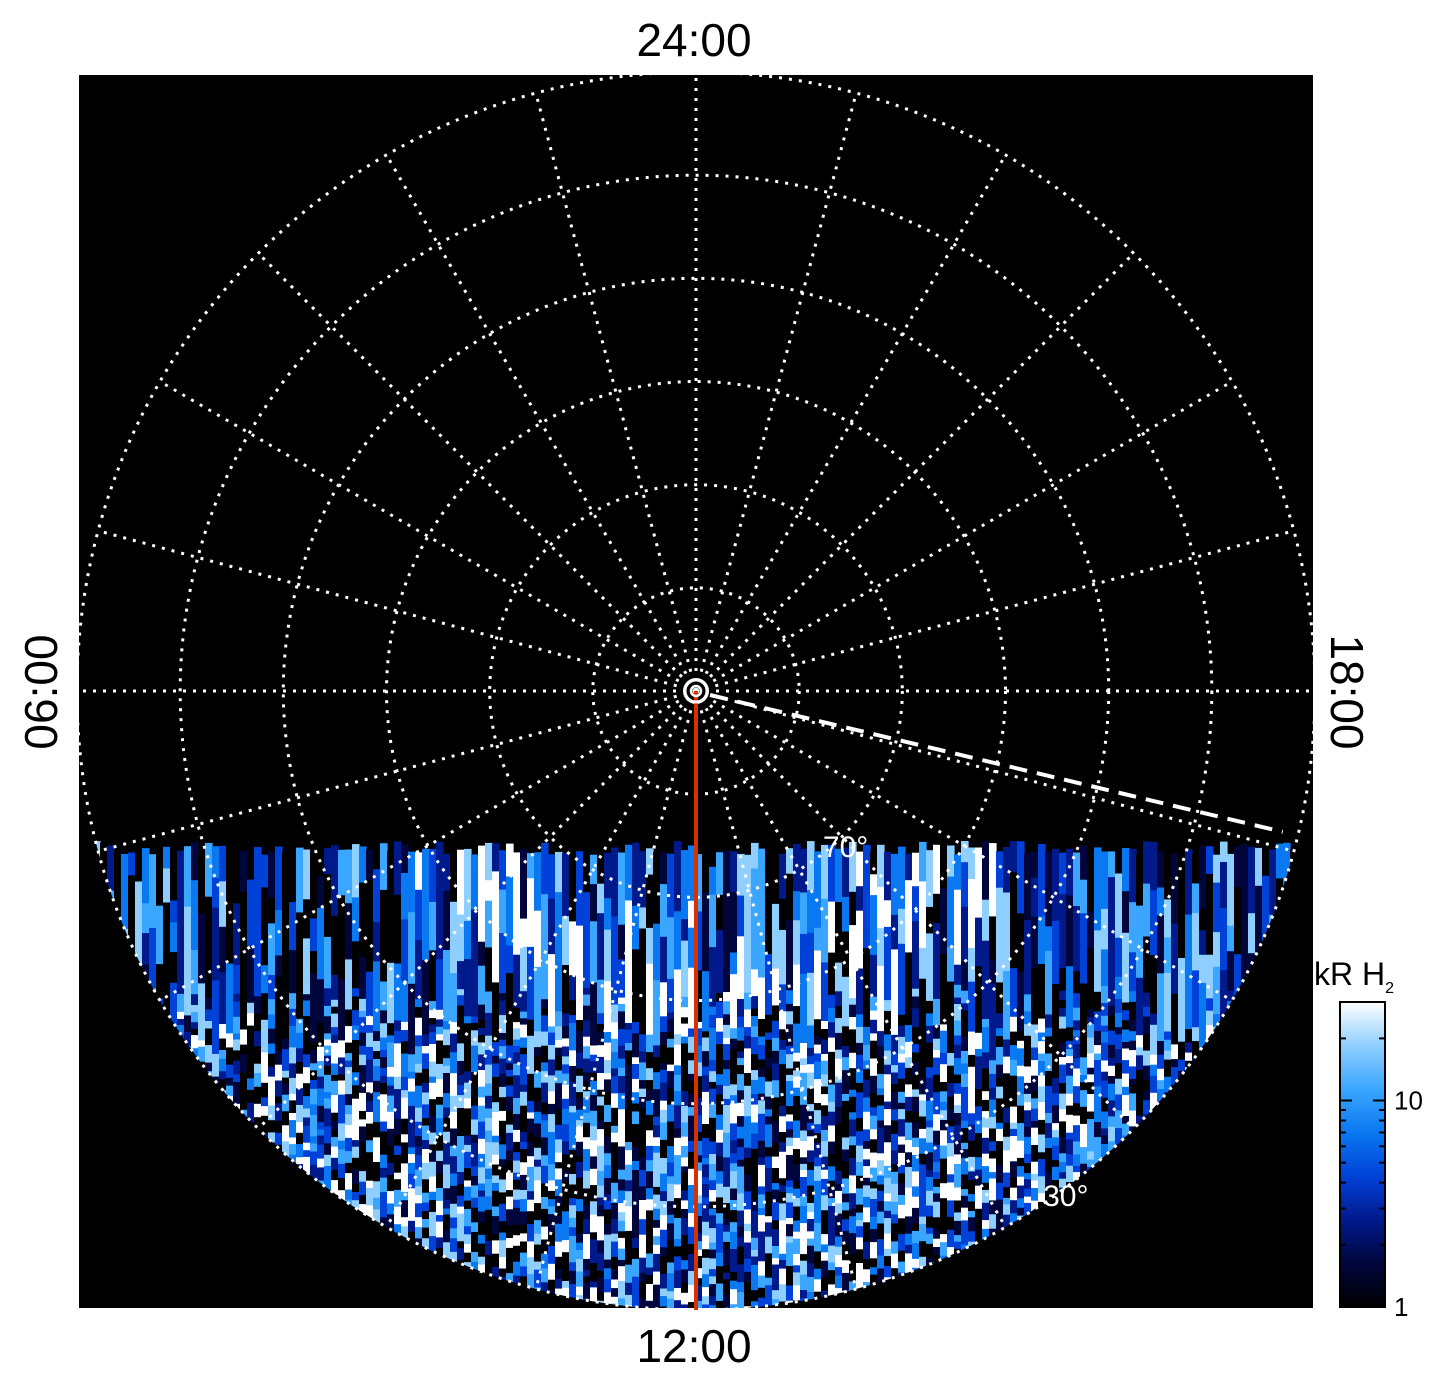 The height and width of the screenshot is (1384, 1447). Describe the element at coordinates (693, 40) in the screenshot. I see `local-time-label-top: 24:00` at that location.